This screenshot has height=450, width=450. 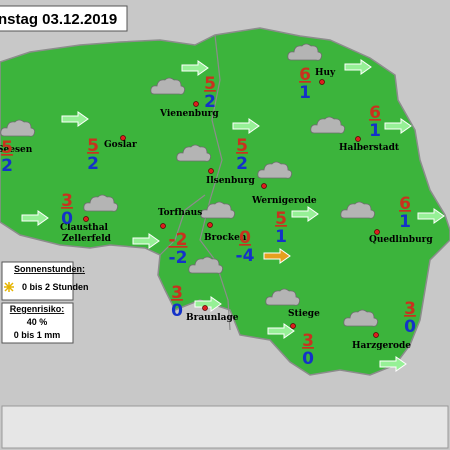 I want to click on place-name: Brocken, so click(x=225, y=238).